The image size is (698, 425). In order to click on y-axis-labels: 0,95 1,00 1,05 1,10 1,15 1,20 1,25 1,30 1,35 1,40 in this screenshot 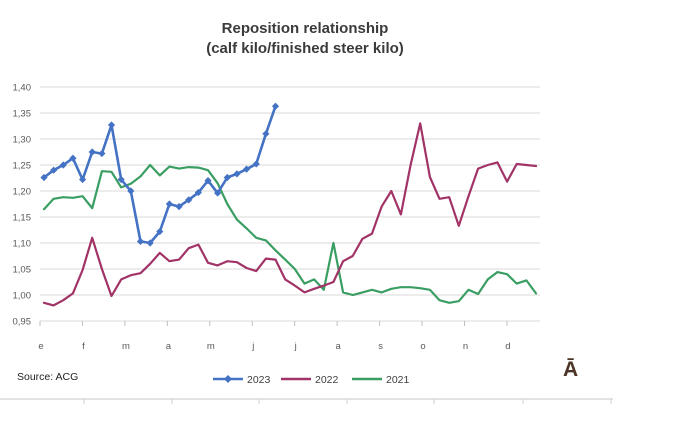, I will do `click(22, 205)`.